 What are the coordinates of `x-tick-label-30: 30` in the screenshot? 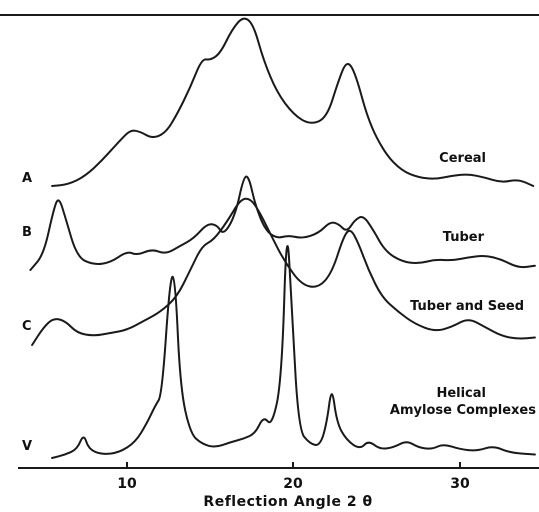 It's located at (460, 484).